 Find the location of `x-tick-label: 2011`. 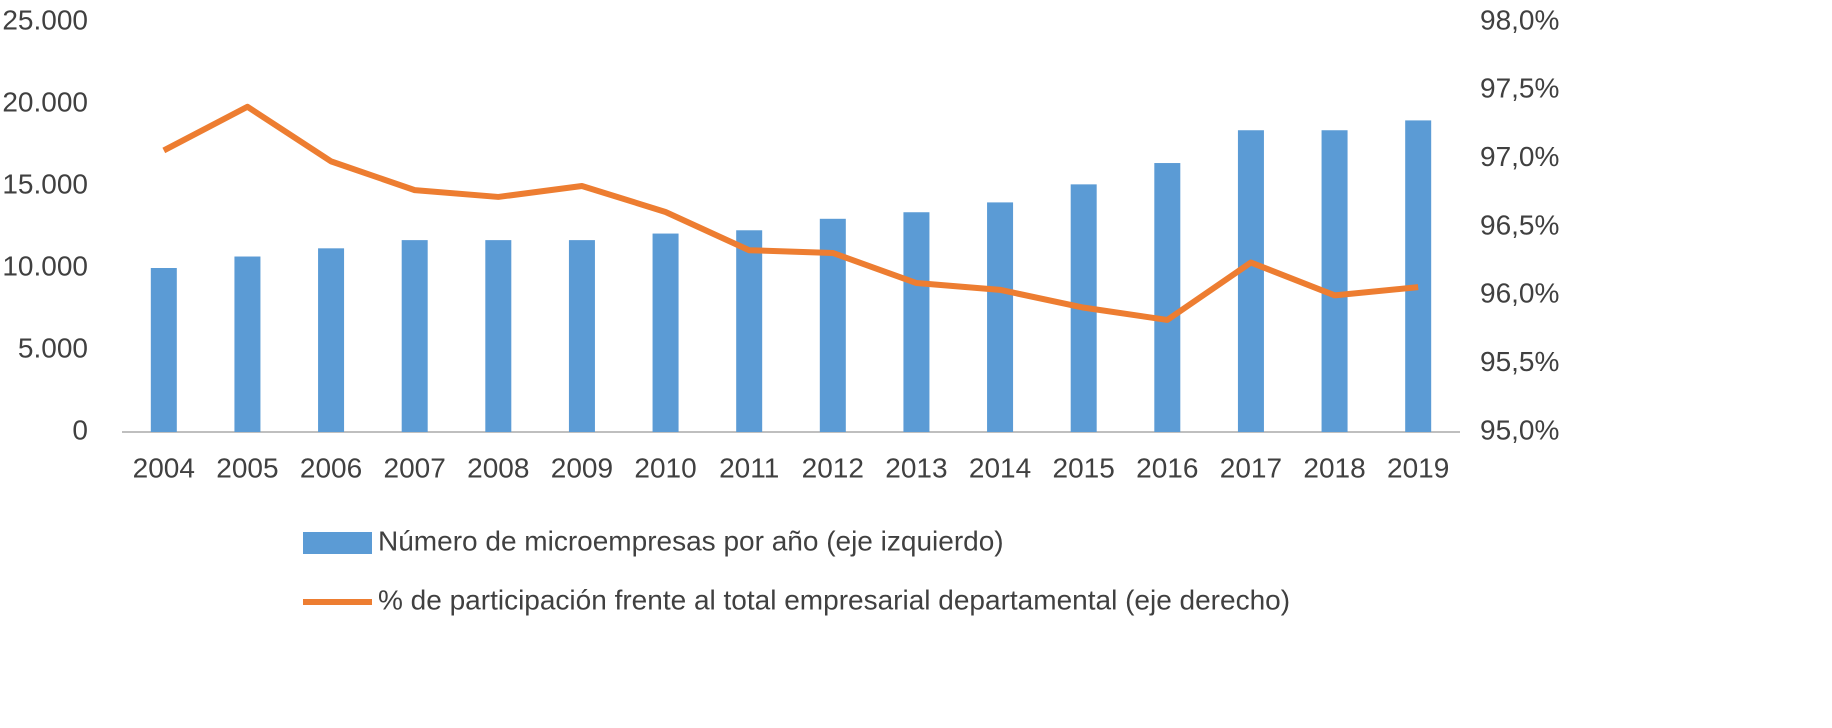

x-tick-label: 2011 is located at coordinates (749, 467).